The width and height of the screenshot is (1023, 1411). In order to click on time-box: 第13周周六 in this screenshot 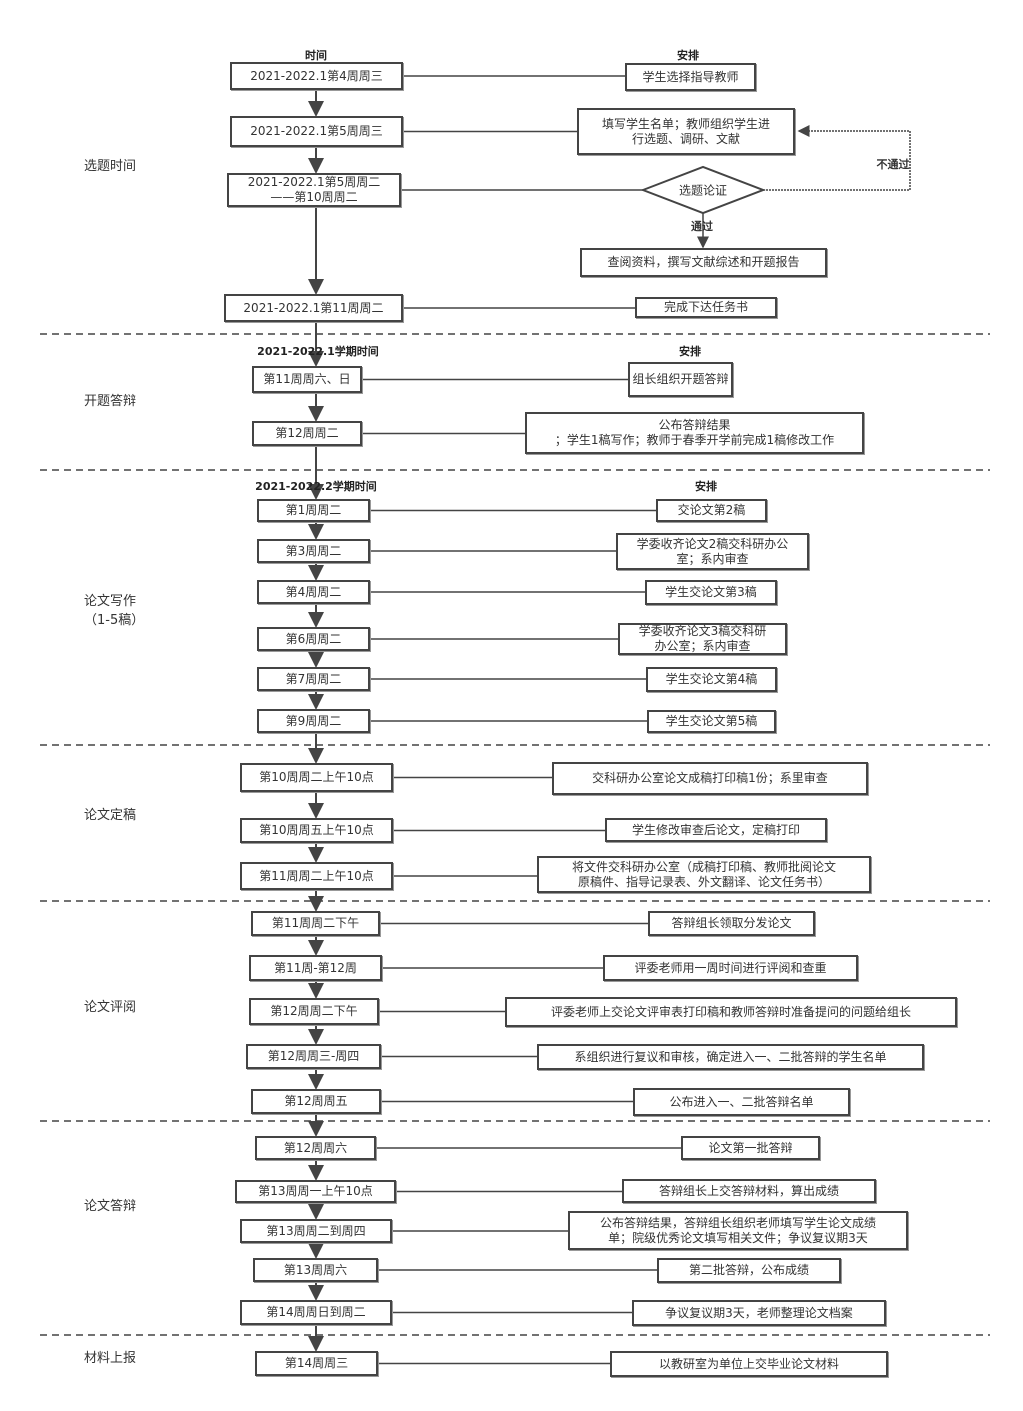, I will do `click(315, 1270)`.